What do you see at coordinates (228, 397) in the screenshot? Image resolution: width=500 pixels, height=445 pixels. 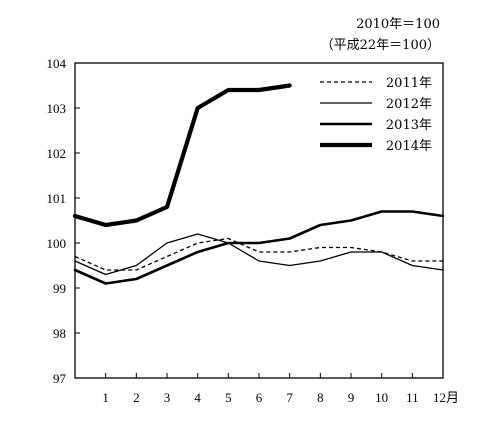 I see `x-tick-label: 5` at bounding box center [228, 397].